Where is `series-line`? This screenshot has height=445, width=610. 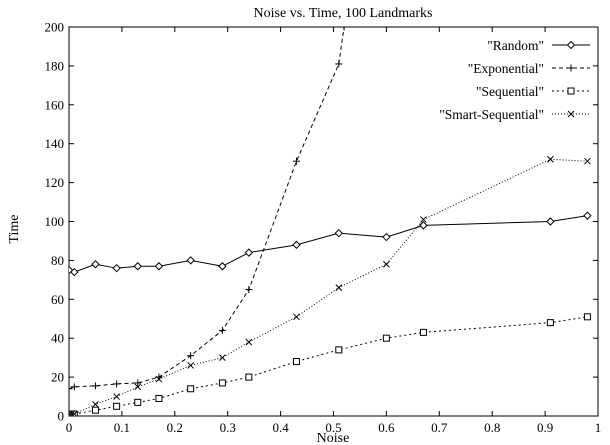
series-line is located at coordinates (328, 244).